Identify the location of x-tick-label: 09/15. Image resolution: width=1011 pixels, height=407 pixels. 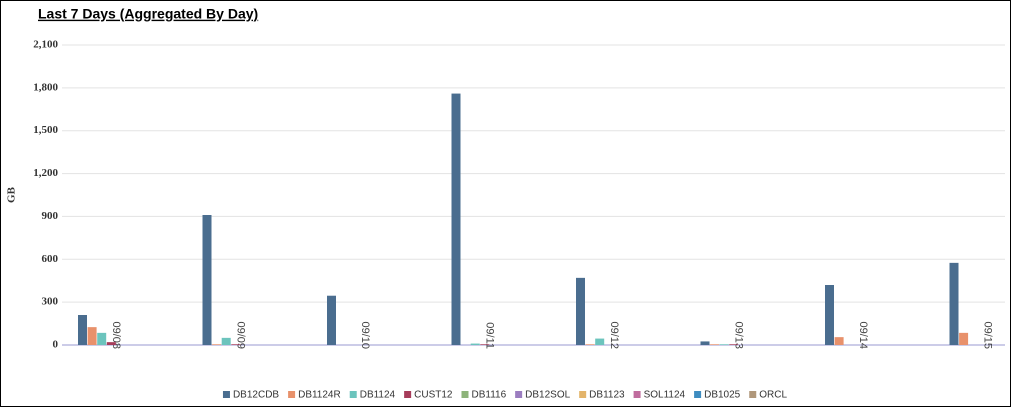
(988, 335).